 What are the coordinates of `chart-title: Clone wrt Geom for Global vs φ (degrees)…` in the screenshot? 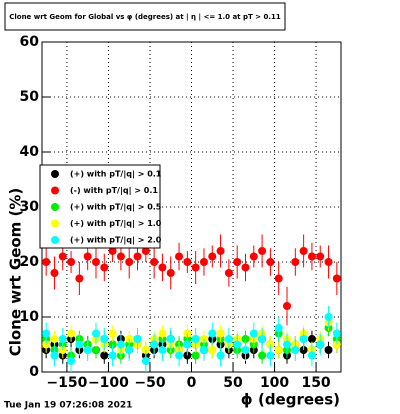 It's located at (145, 17).